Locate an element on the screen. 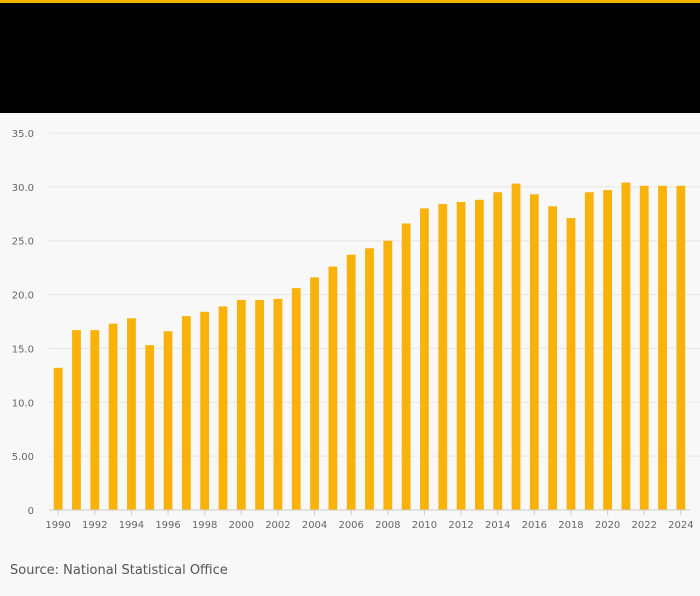 Image resolution: width=700 pixels, height=596 pixels. top-accent-bar is located at coordinates (350, 1).